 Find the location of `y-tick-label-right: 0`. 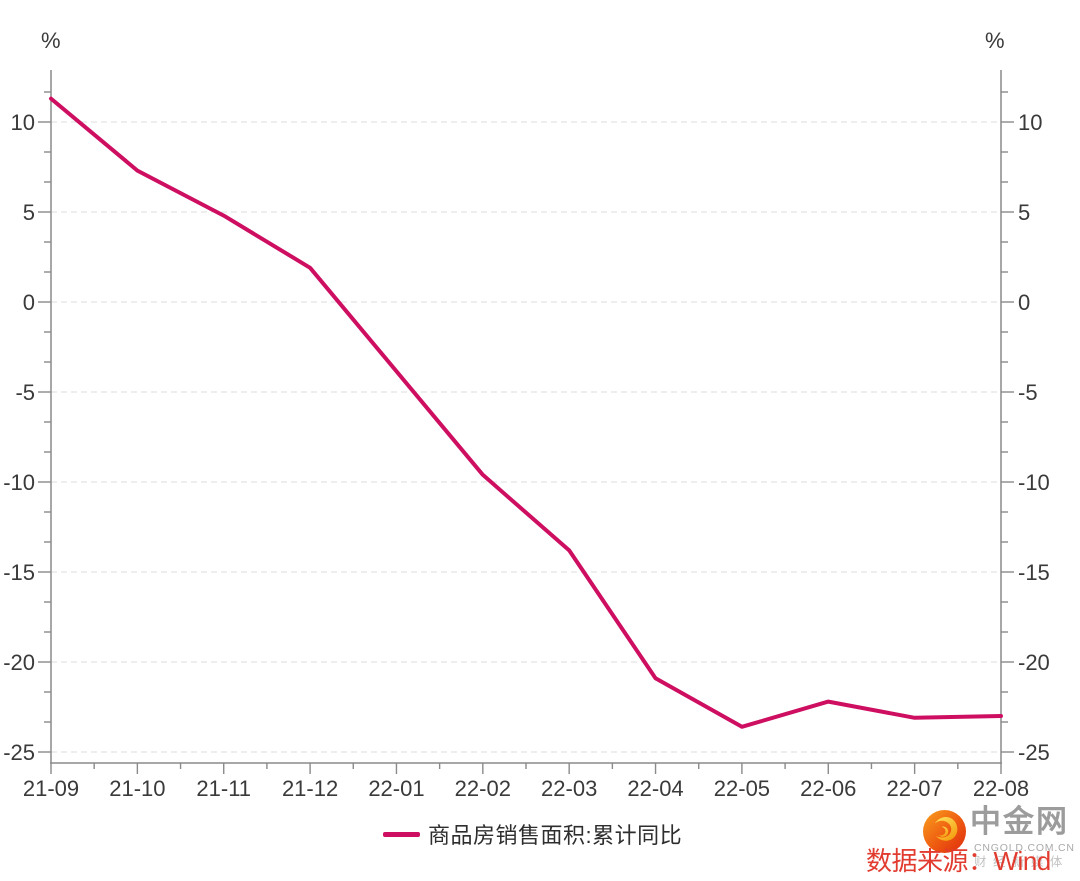

y-tick-label-right: 0 is located at coordinates (1024, 302).